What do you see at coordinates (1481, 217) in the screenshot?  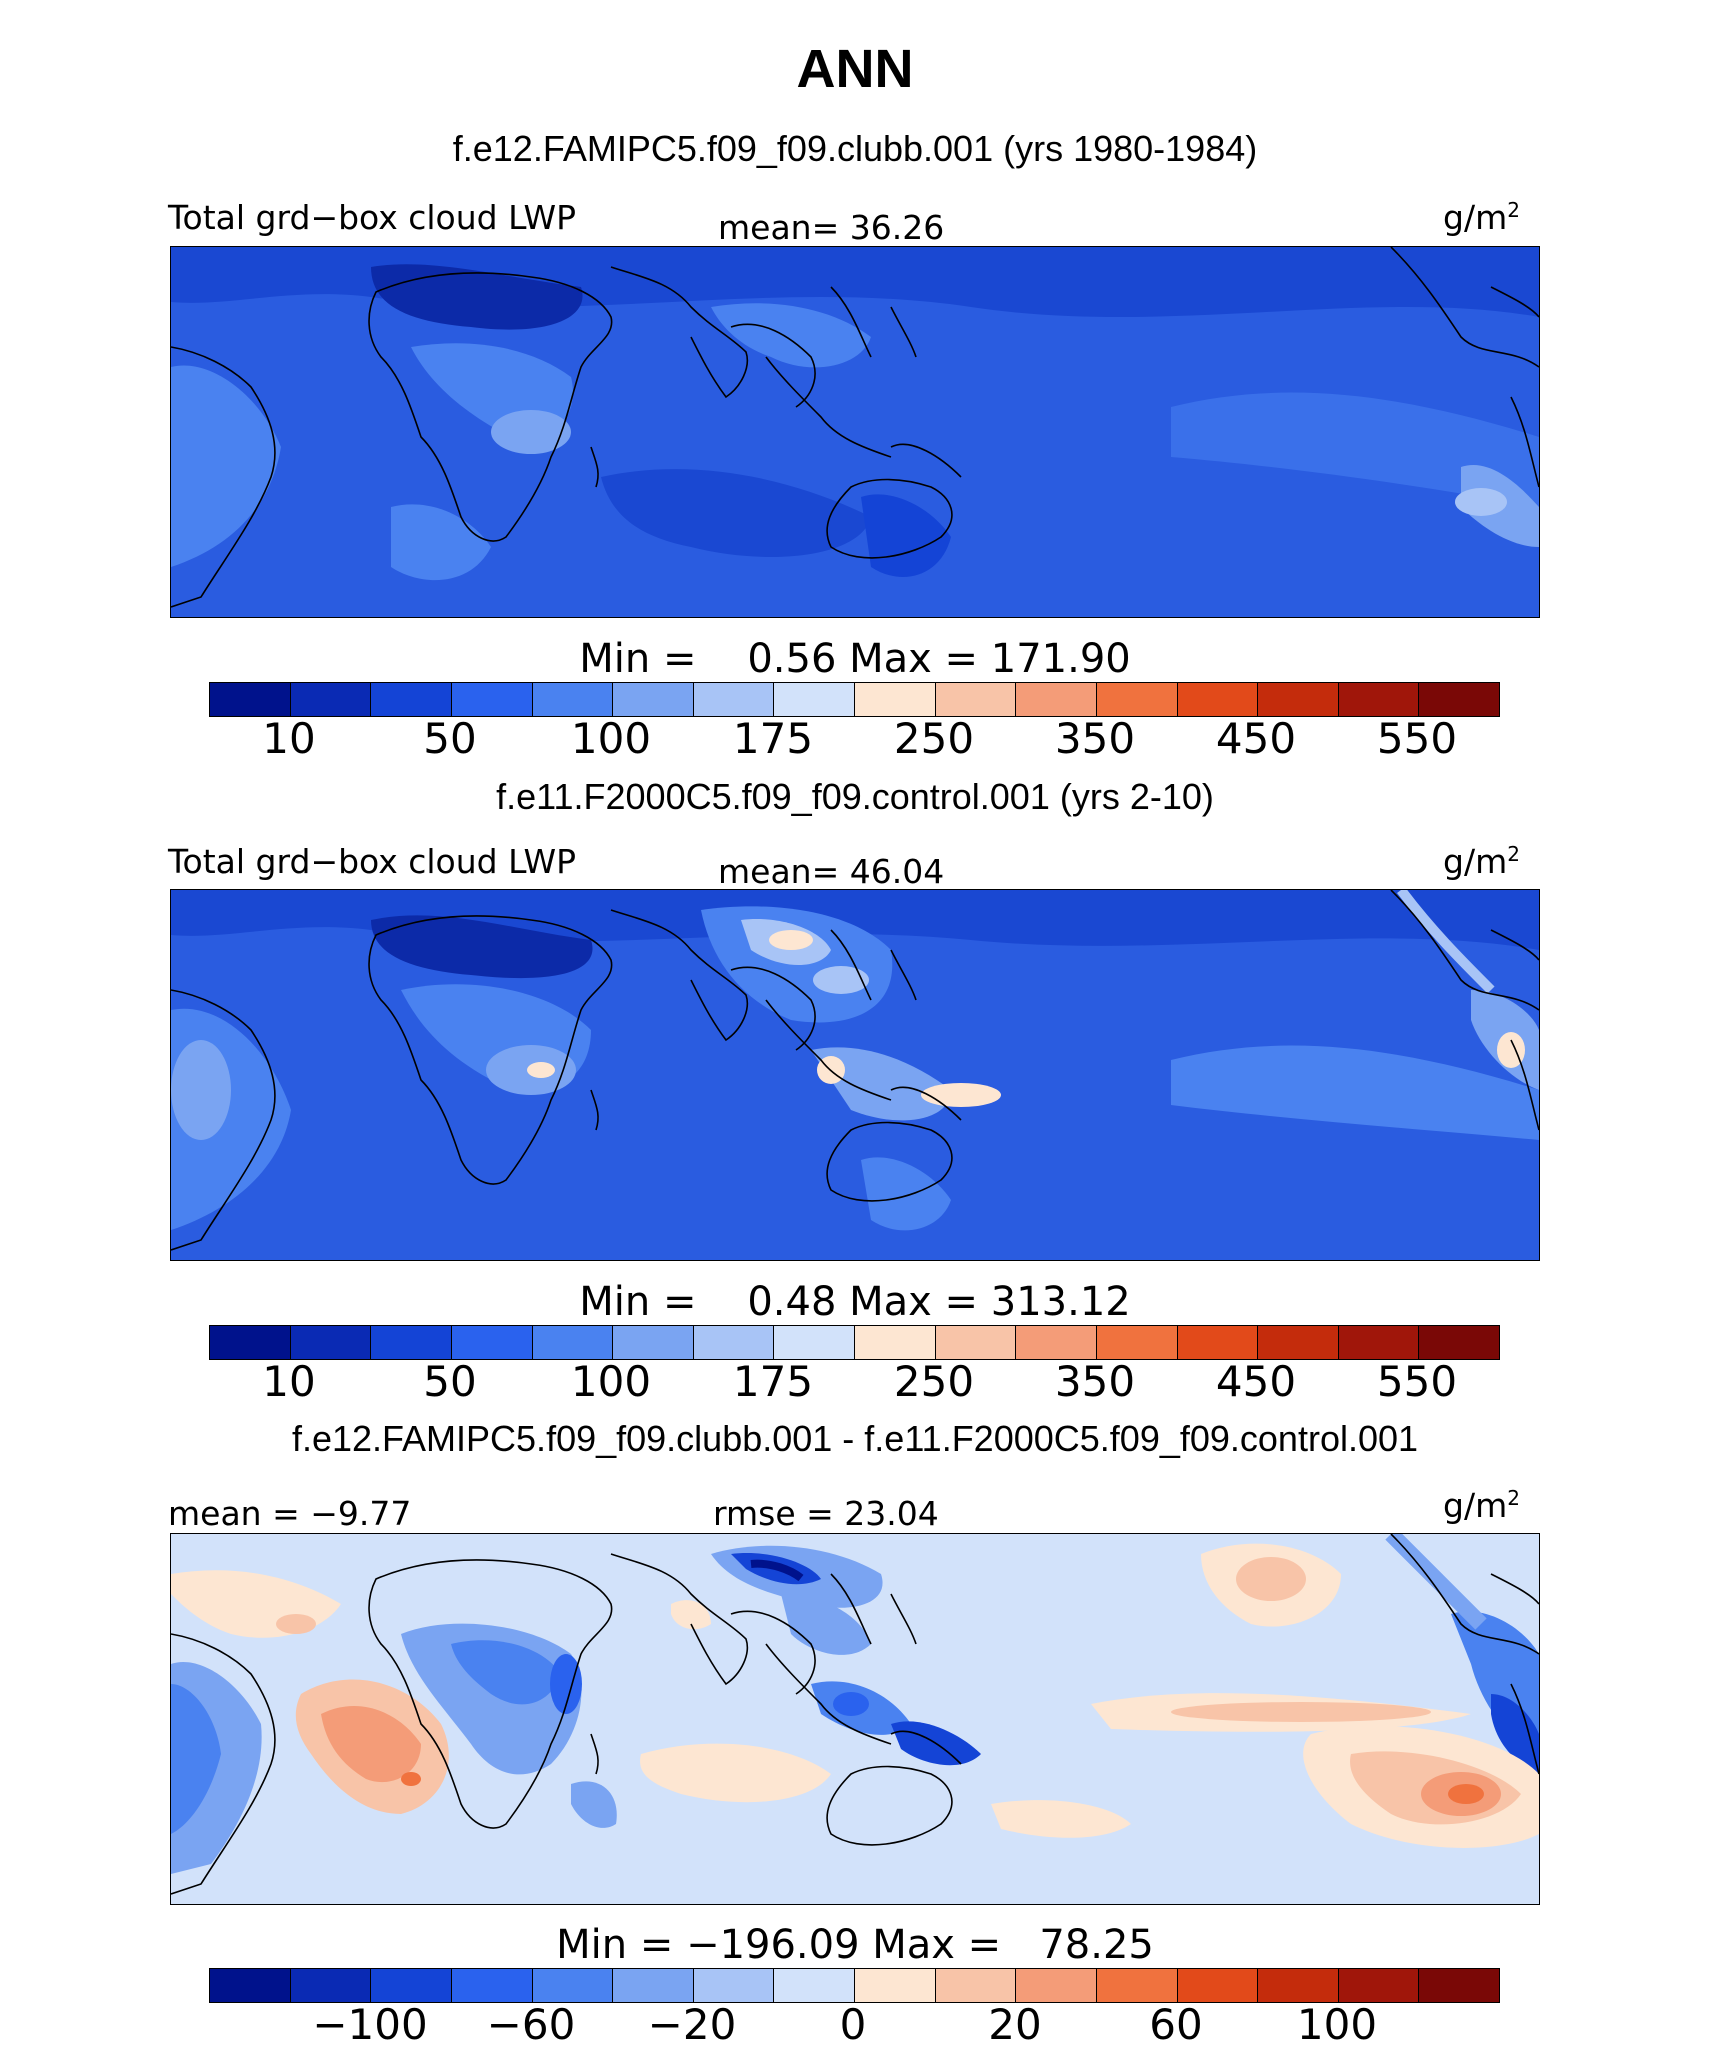 I see `panel1-units-label: g/m2` at bounding box center [1481, 217].